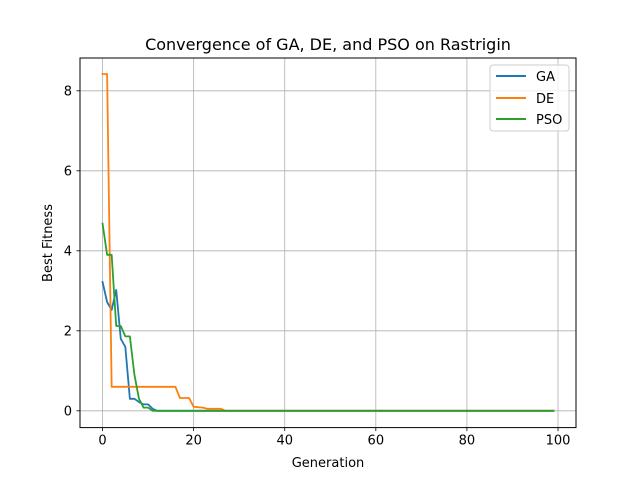 This screenshot has width=640, height=484. Describe the element at coordinates (545, 77) in the screenshot. I see `legend-label-ga: GA` at that location.